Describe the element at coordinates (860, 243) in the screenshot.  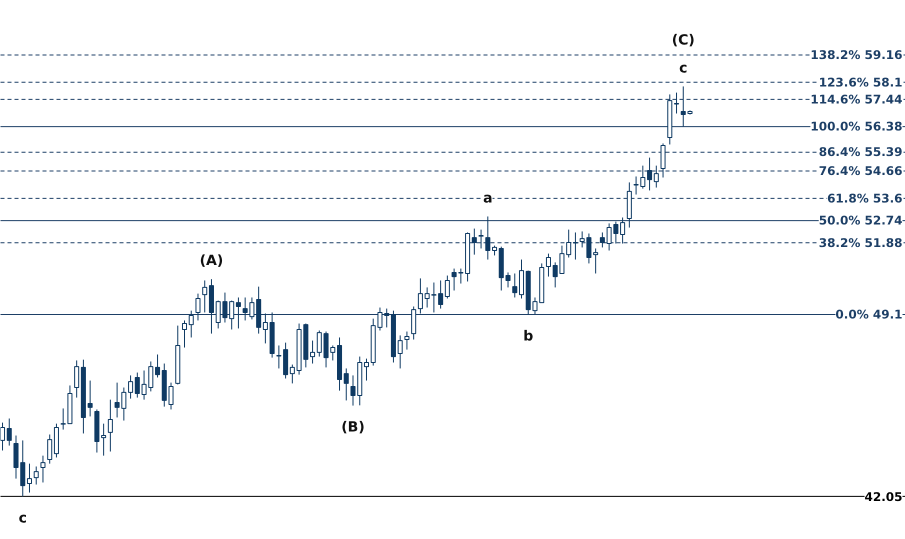
I see `ref-line-label: 38.2% 51.88` at that location.